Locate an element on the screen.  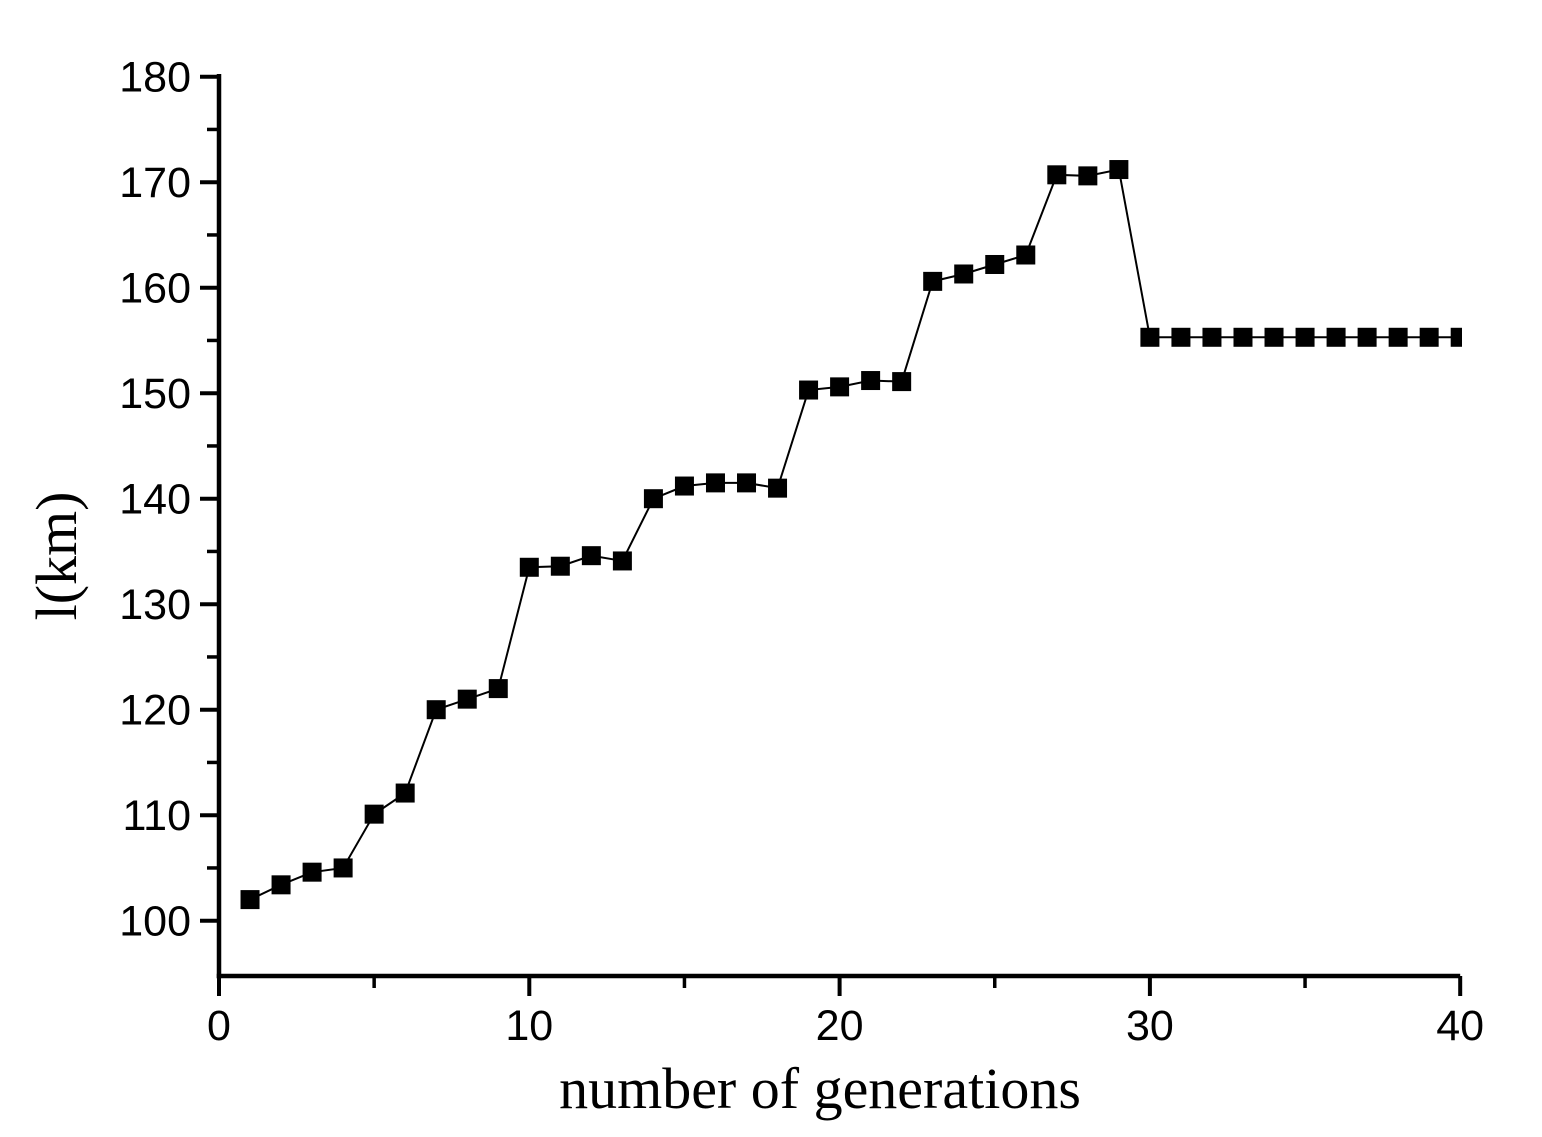
x-tick-label: 30 is located at coordinates (1150, 1026).